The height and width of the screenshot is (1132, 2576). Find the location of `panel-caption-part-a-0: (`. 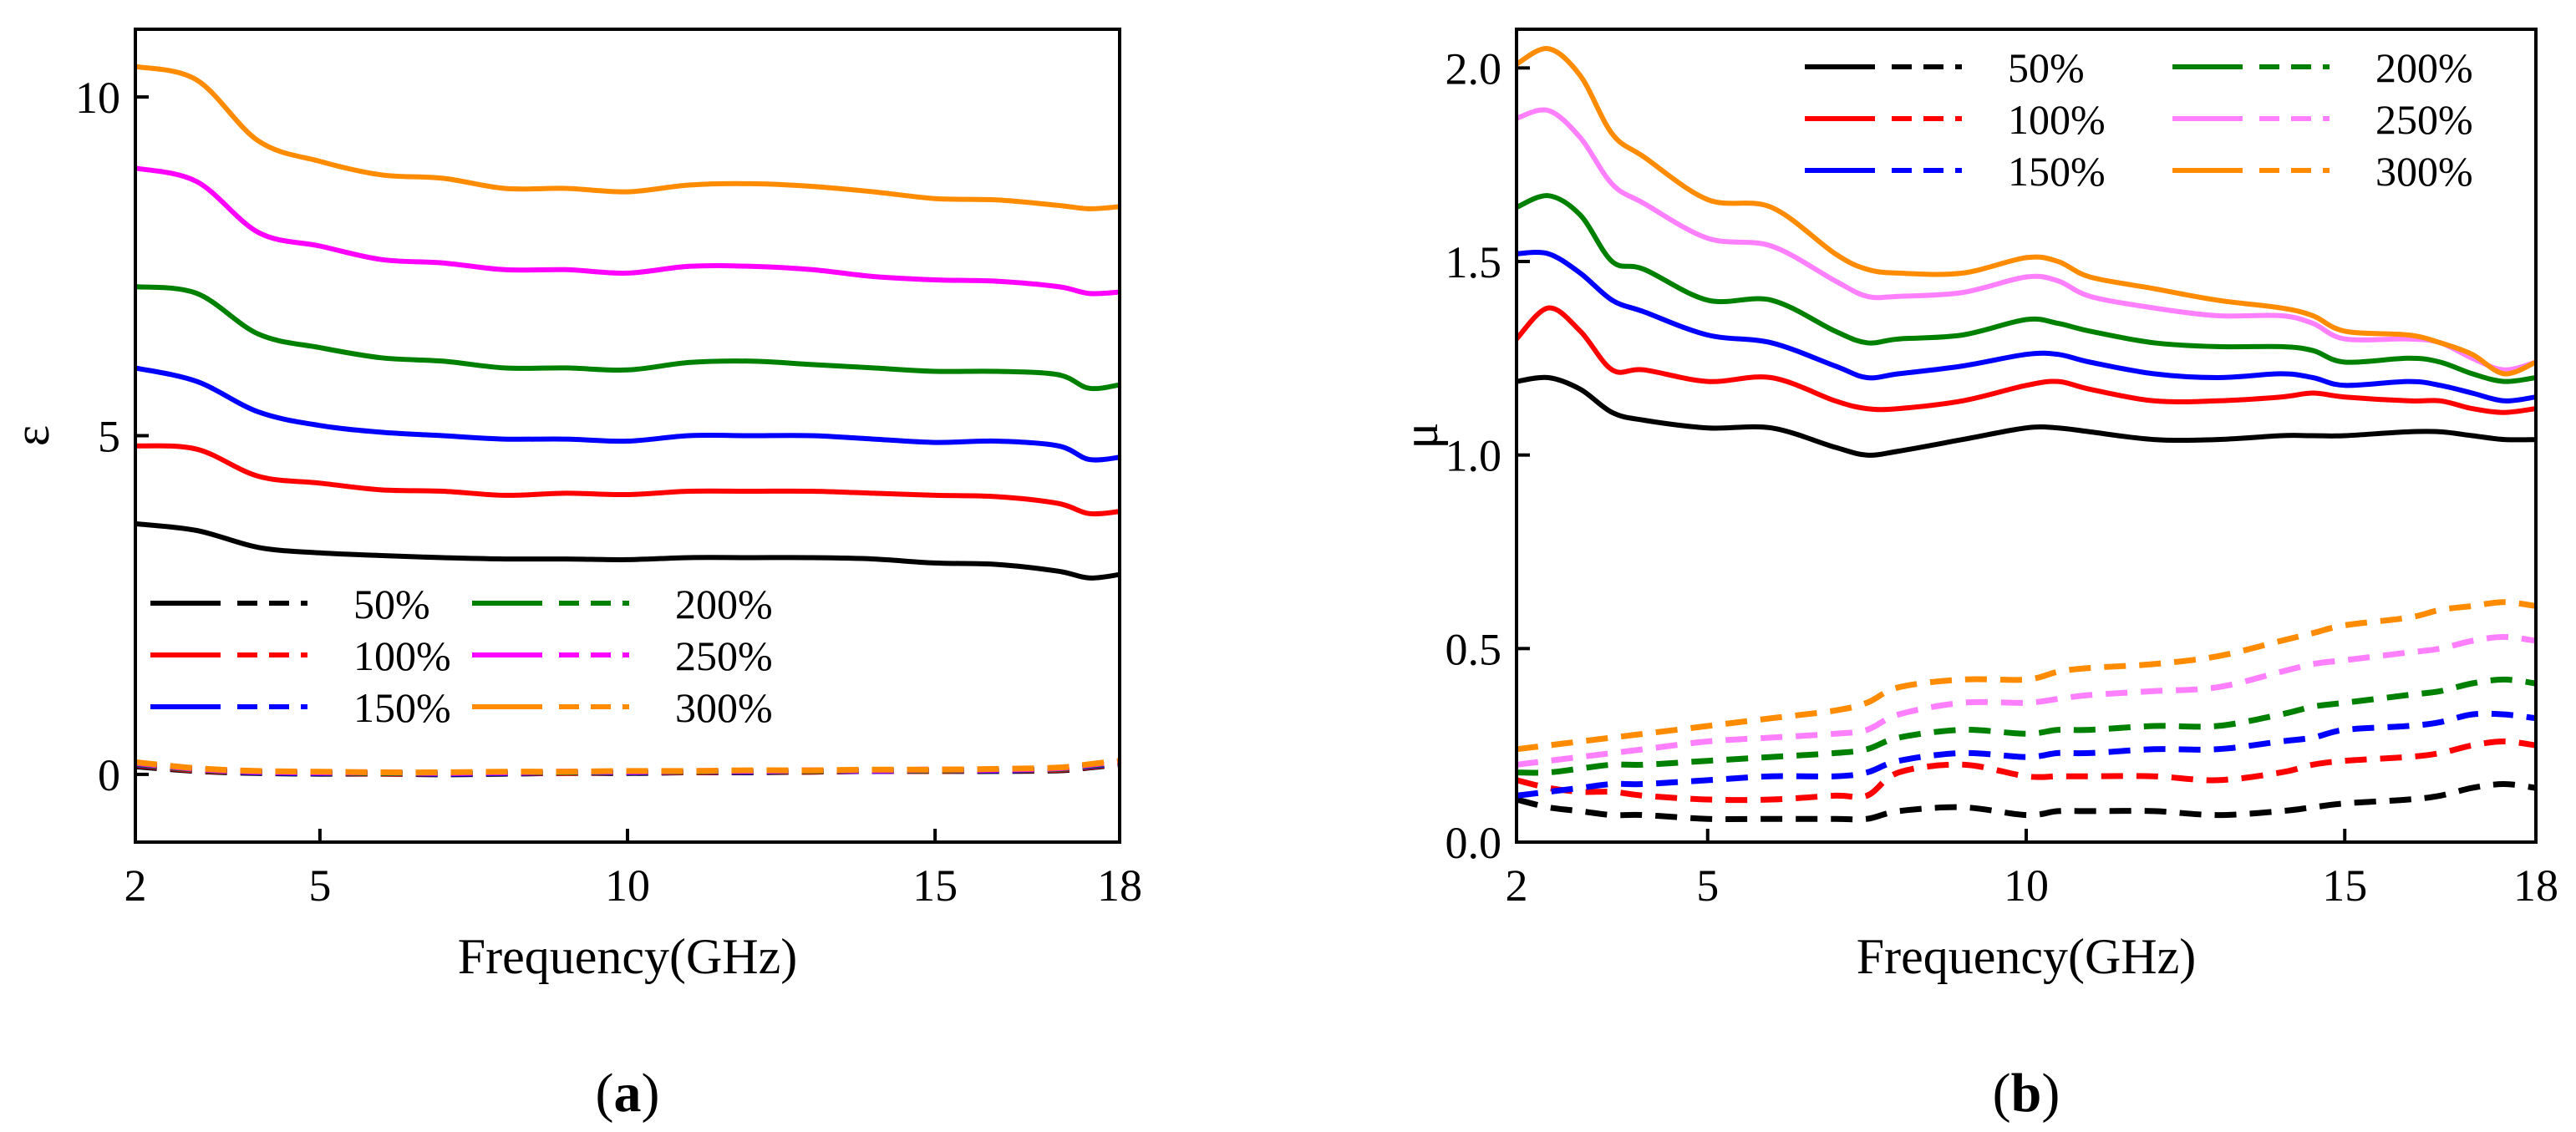

panel-caption-part-a-0: ( is located at coordinates (605, 1093).